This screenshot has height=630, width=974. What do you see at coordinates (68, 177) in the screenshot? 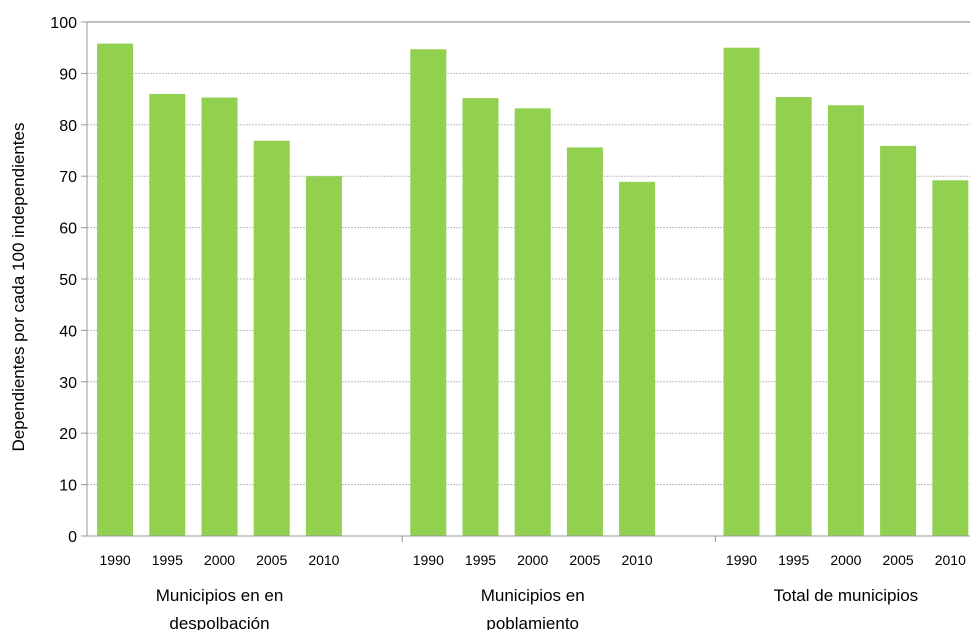
I see `y-tick-label: 70` at bounding box center [68, 177].